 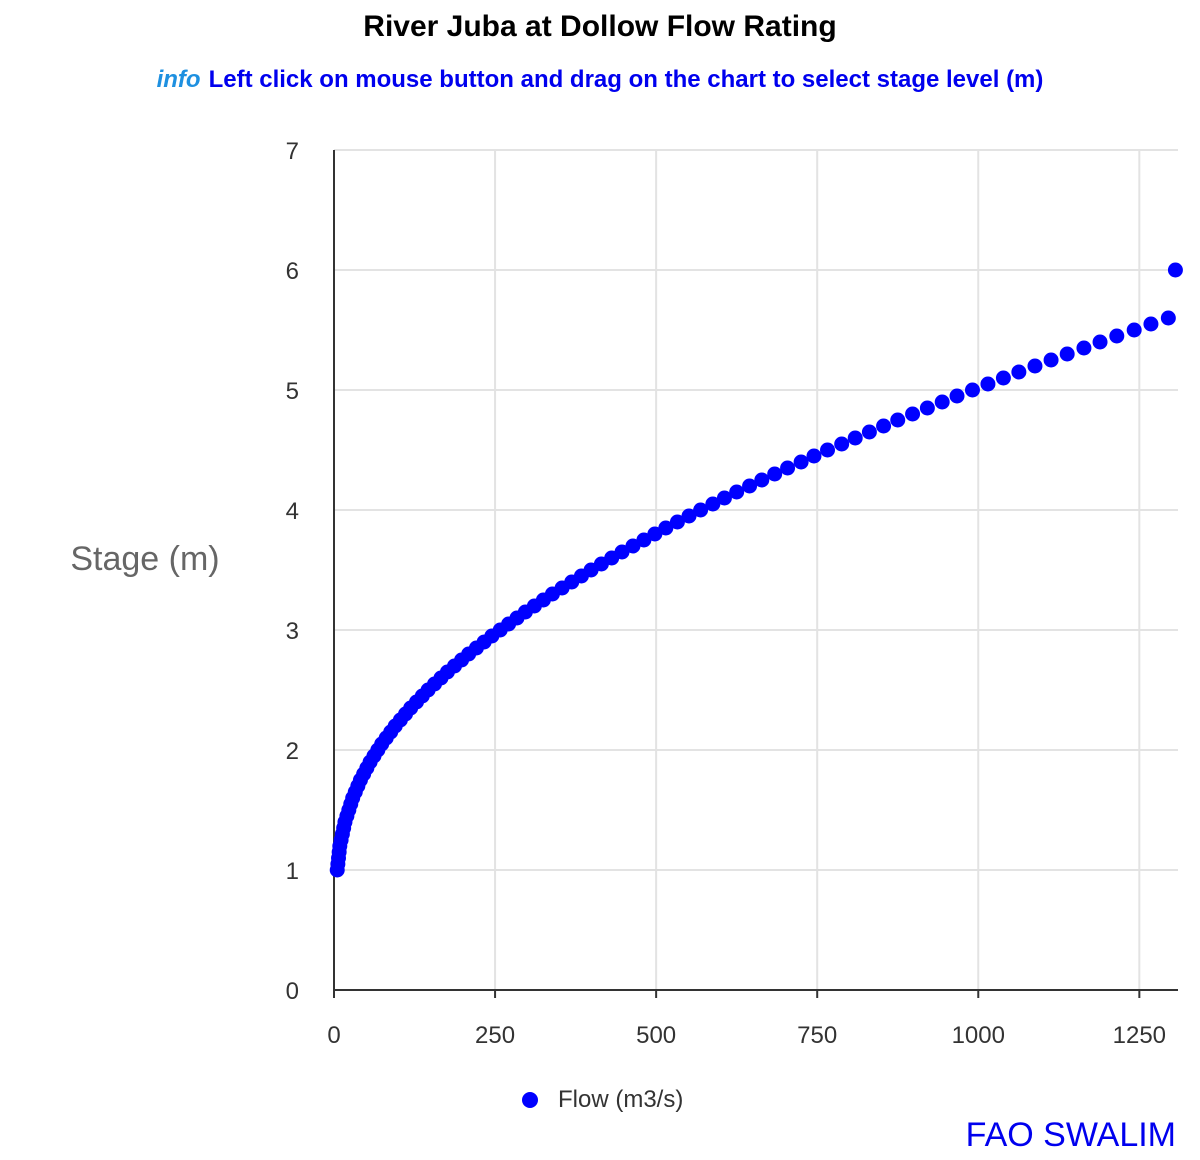 I want to click on x-tick-label: 0, so click(x=333, y=1035).